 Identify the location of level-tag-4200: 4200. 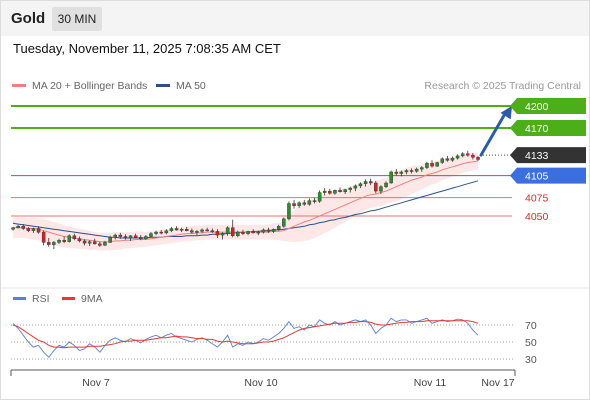
(548, 106).